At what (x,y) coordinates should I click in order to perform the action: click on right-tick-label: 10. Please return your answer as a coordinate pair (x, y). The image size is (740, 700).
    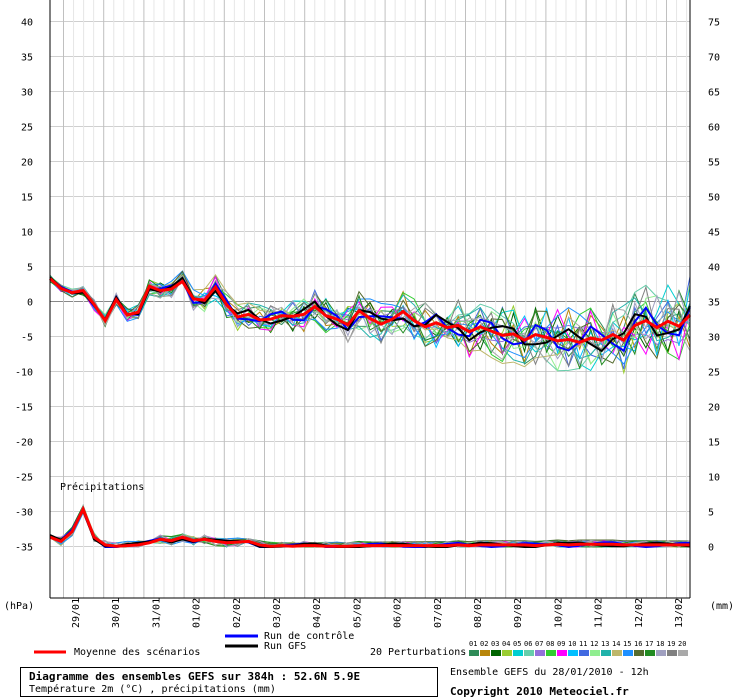
    Looking at the image, I should click on (714, 478).